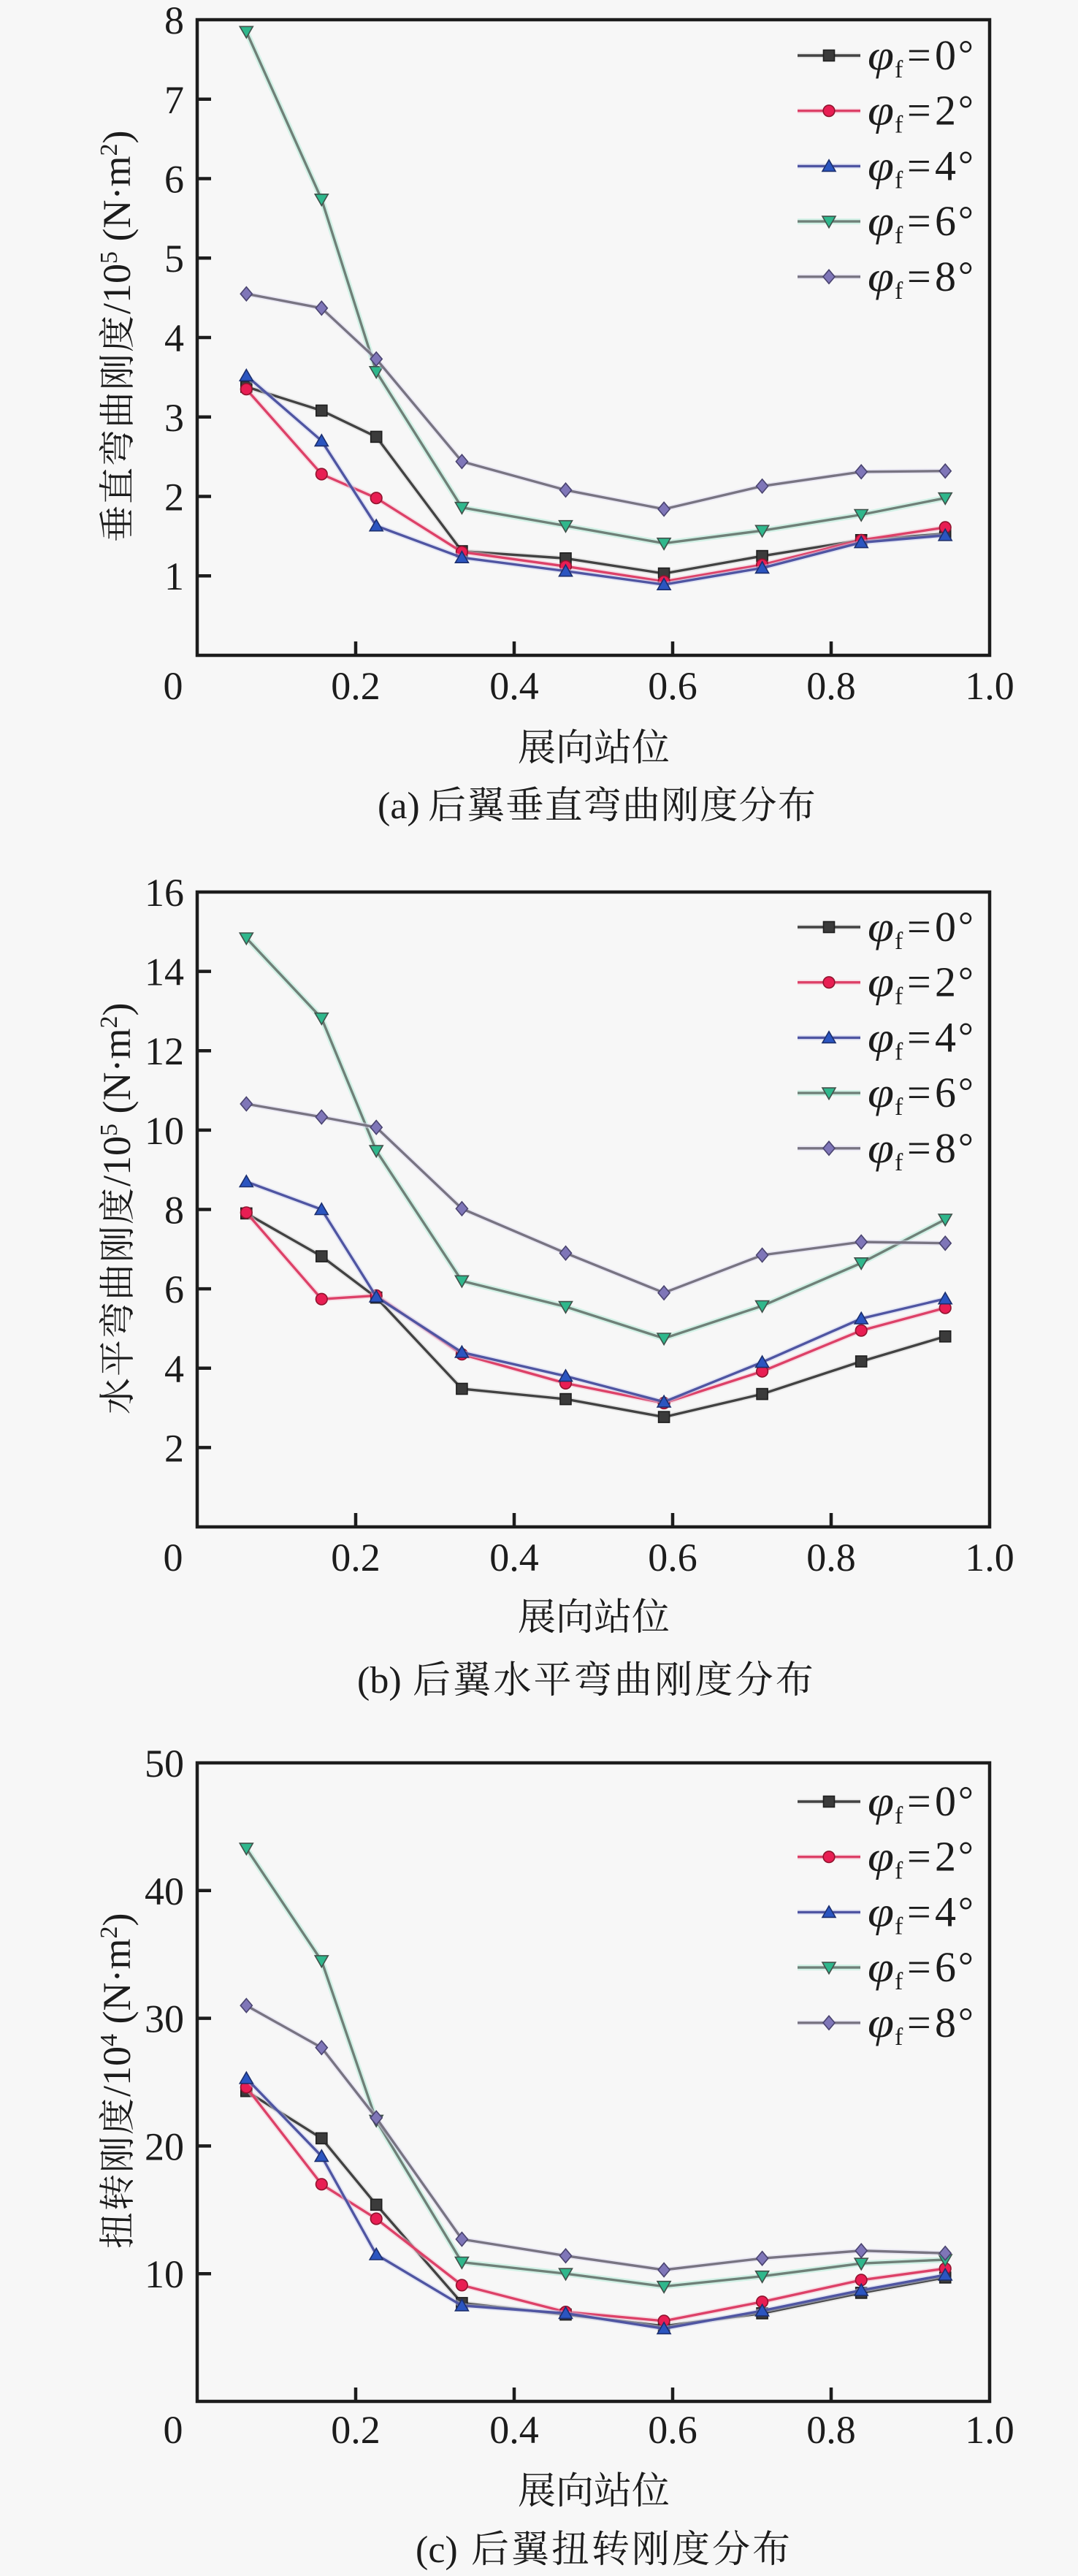  Describe the element at coordinates (165, 1764) in the screenshot. I see `svg-text: 50` at that location.